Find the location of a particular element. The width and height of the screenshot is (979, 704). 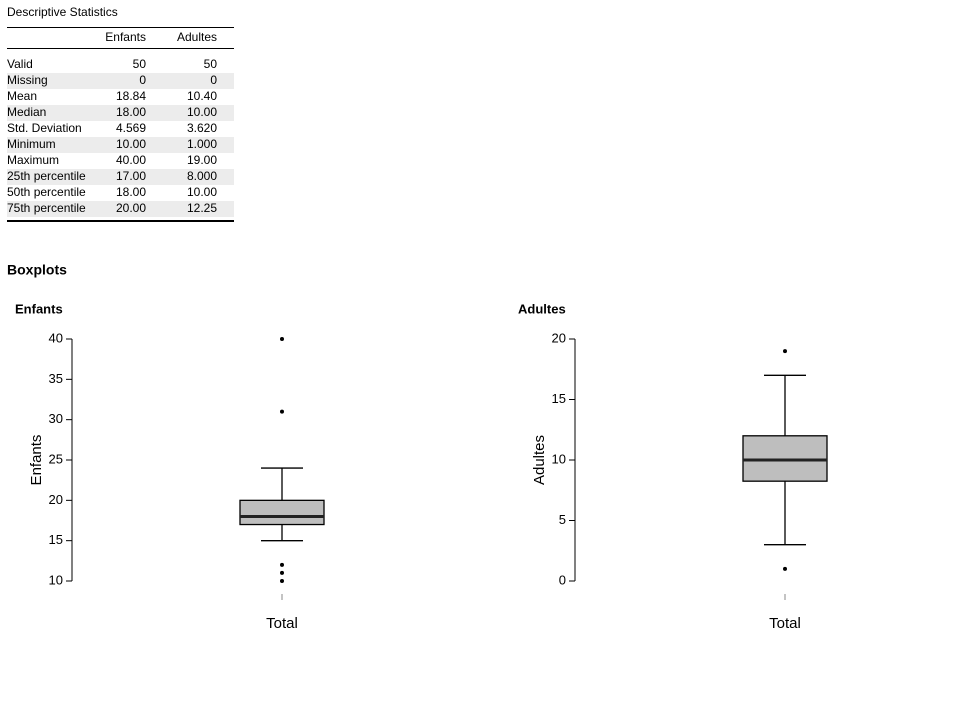

table-cell: 8.000 is located at coordinates (202, 176).